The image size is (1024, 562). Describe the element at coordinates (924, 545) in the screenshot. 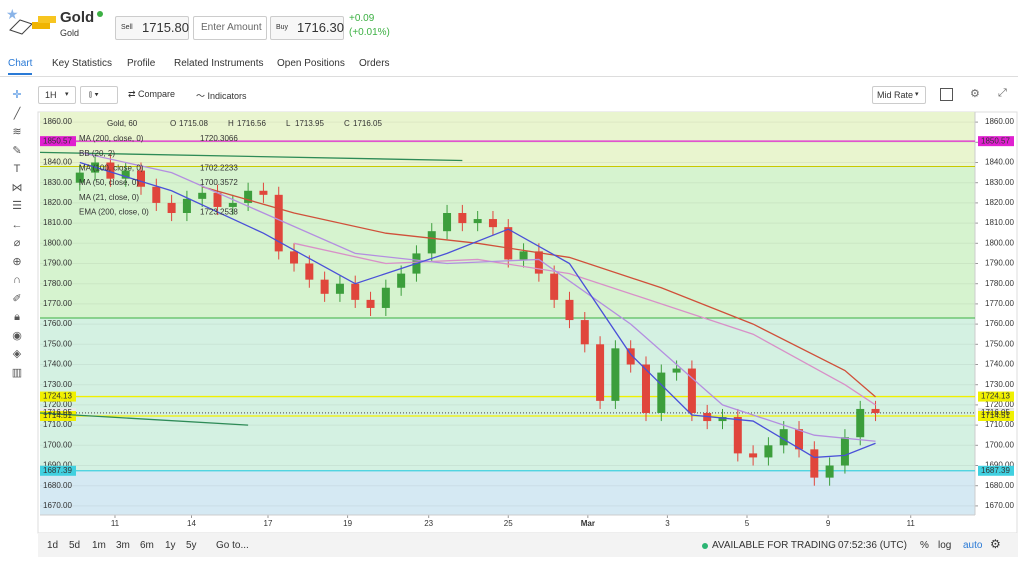

I see `percent-toggle: %` at that location.